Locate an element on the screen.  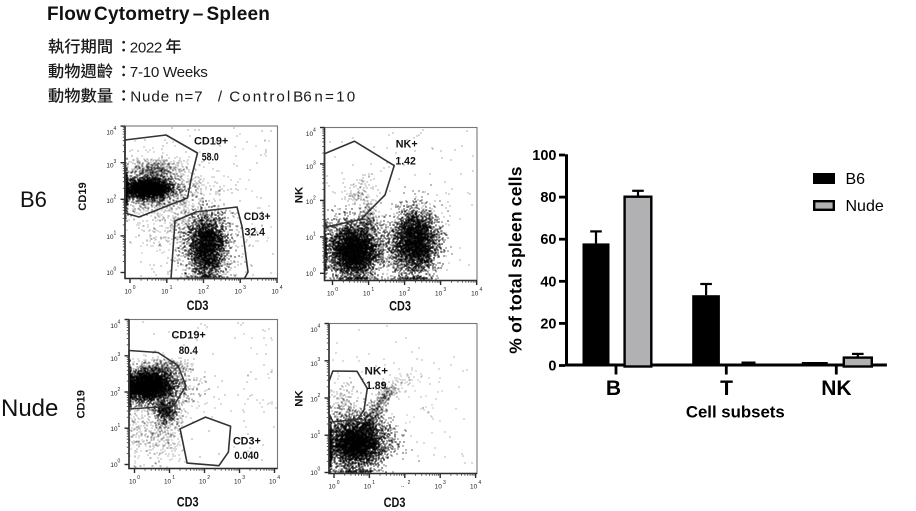
svg-text: 1.89 is located at coordinates (376, 386).